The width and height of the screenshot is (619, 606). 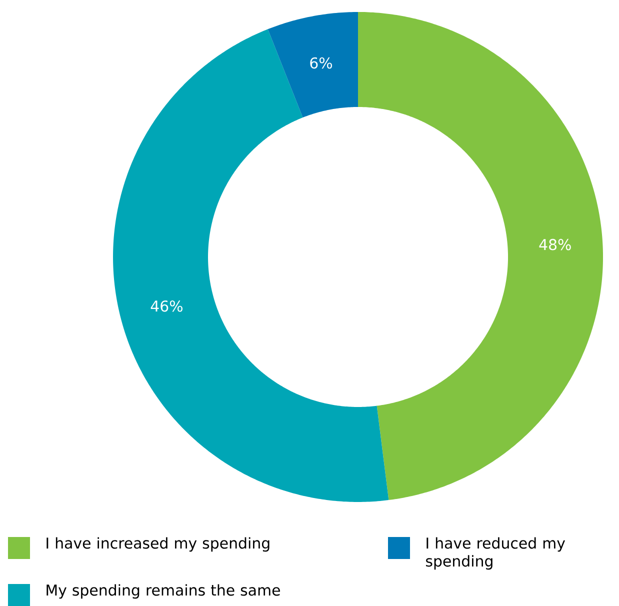 I want to click on legend-label: My spending remains the same, so click(x=163, y=591).